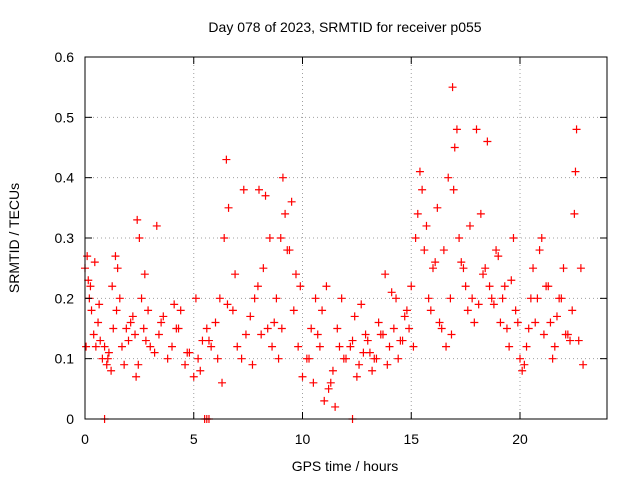 The height and width of the screenshot is (480, 640). Describe the element at coordinates (303, 439) in the screenshot. I see `x-tick-label: 10` at that location.